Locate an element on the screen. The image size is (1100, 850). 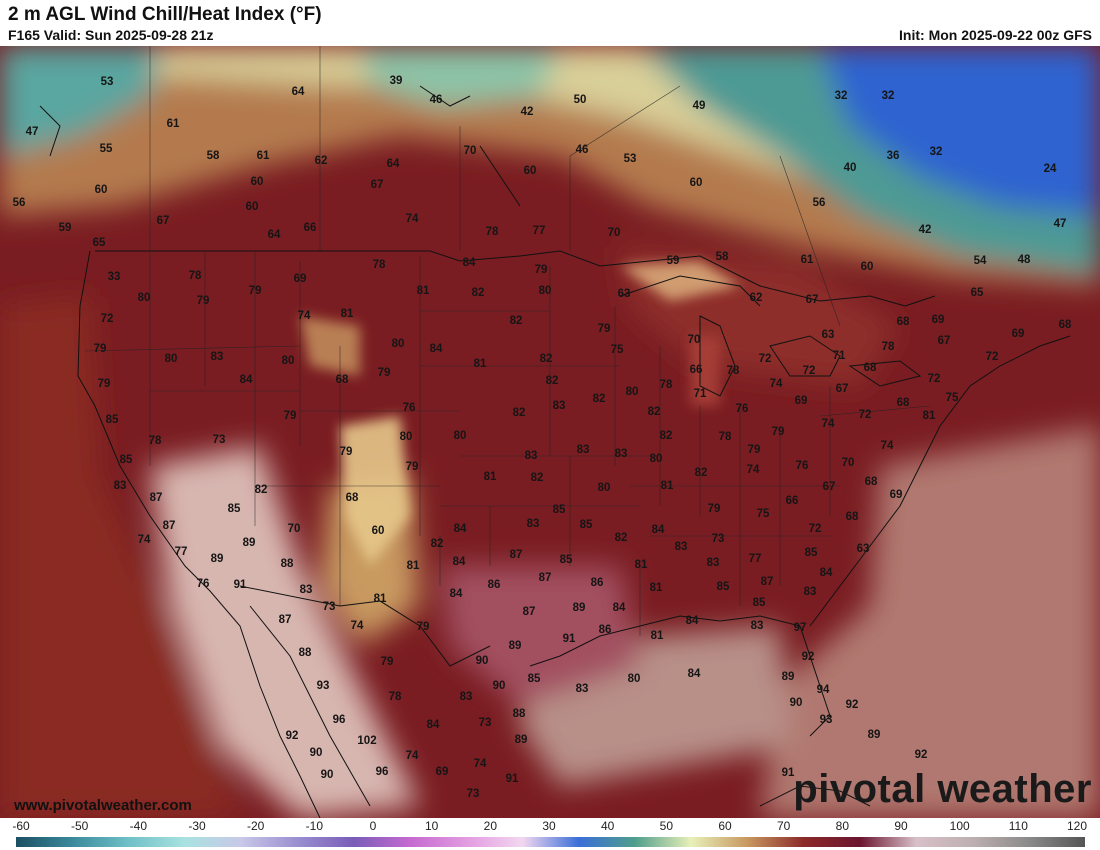
legend-tick-label: 70 is located at coordinates (783, 826).